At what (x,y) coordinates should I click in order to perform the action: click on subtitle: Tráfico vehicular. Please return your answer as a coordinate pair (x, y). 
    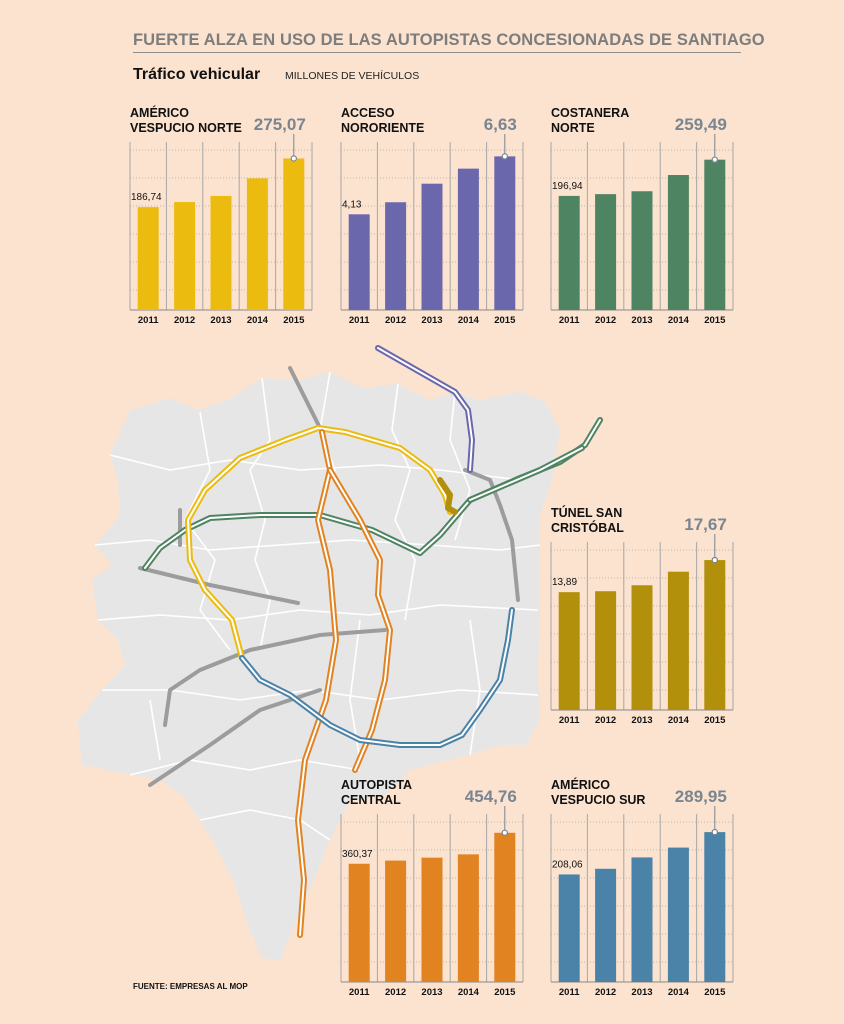
    Looking at the image, I should click on (197, 74).